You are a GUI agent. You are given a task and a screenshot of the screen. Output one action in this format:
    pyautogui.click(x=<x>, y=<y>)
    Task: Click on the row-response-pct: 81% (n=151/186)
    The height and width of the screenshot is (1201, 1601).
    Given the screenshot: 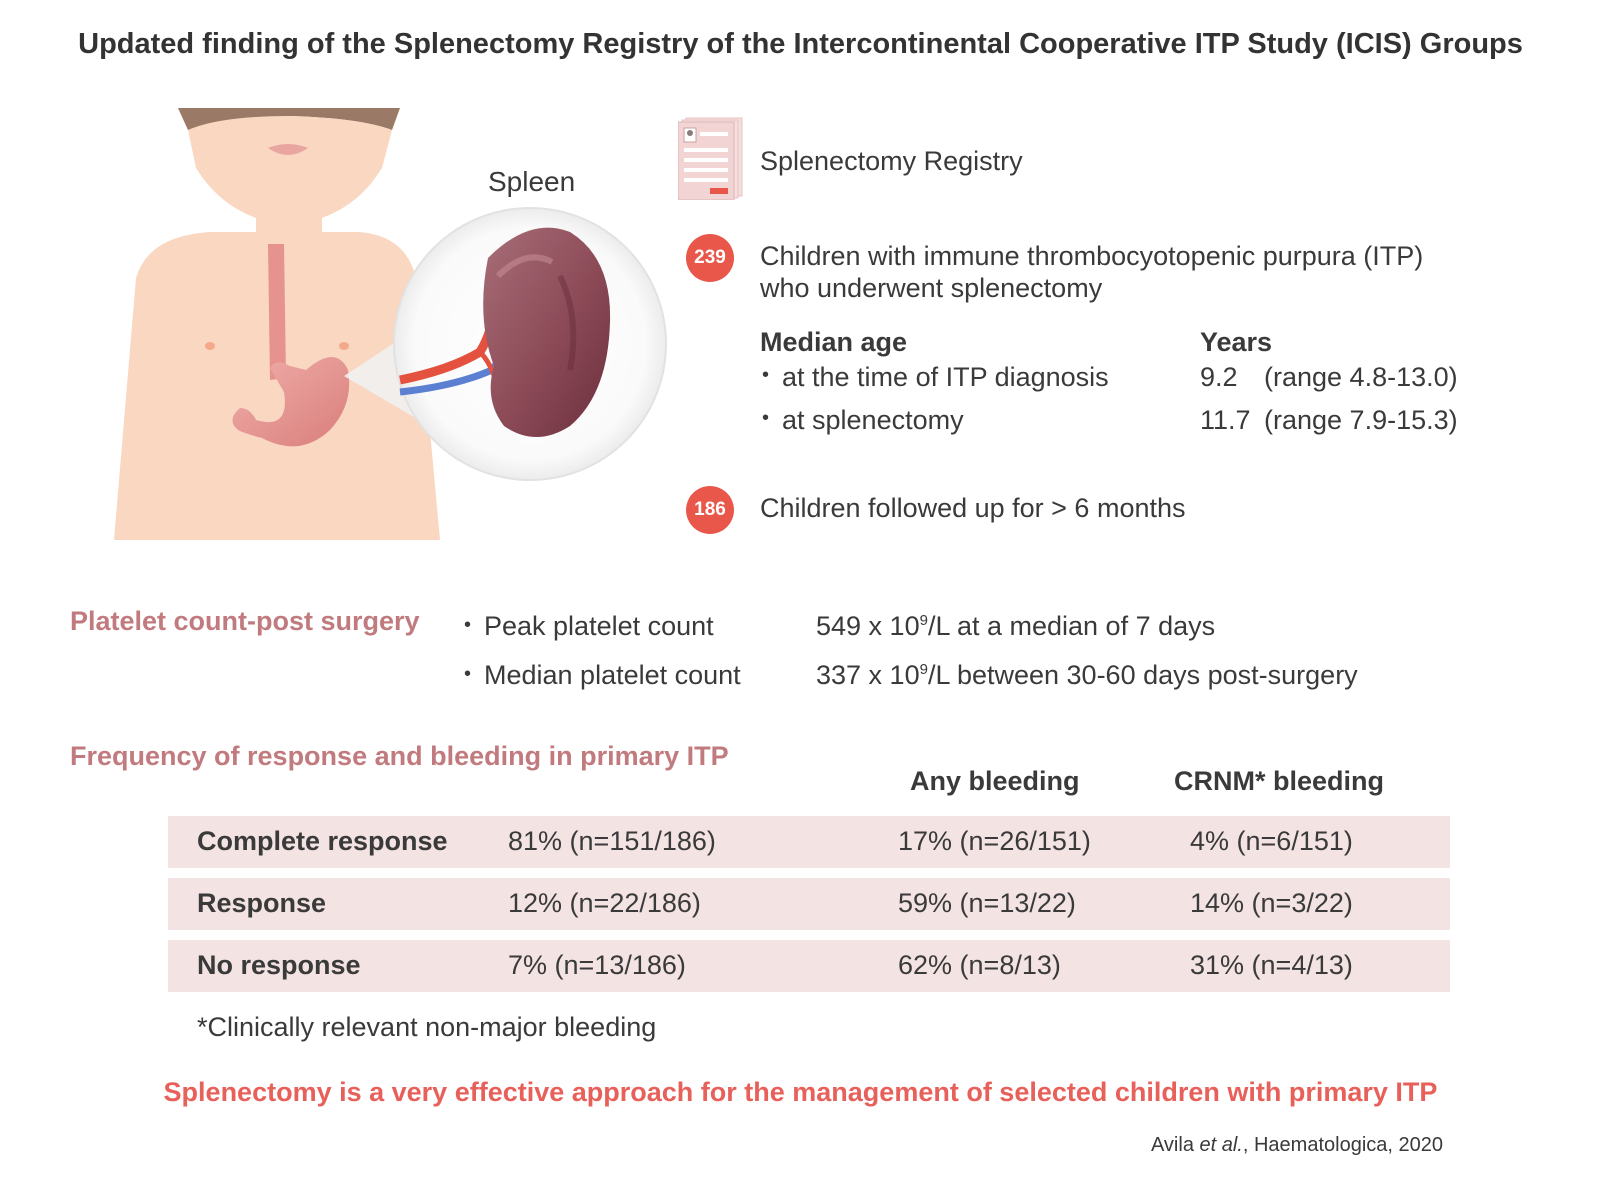 What is the action you would take?
    pyautogui.click(x=612, y=841)
    